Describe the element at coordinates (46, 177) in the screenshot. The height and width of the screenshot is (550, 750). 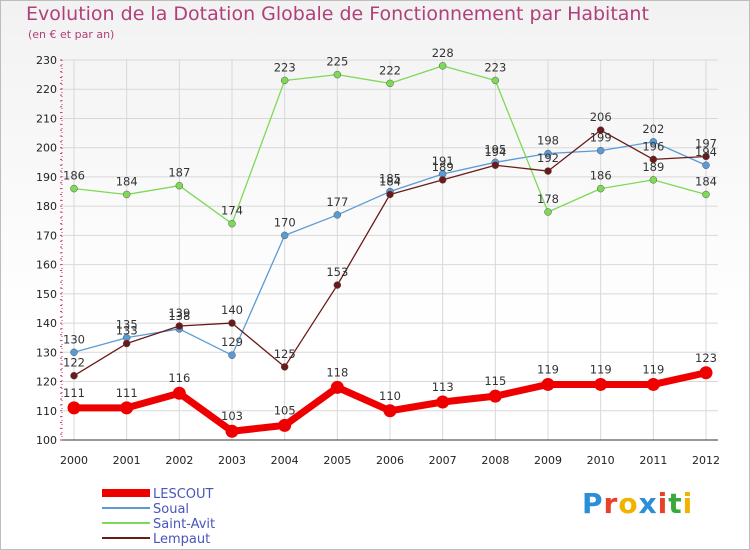
I see `y-tick-label: 190` at that location.